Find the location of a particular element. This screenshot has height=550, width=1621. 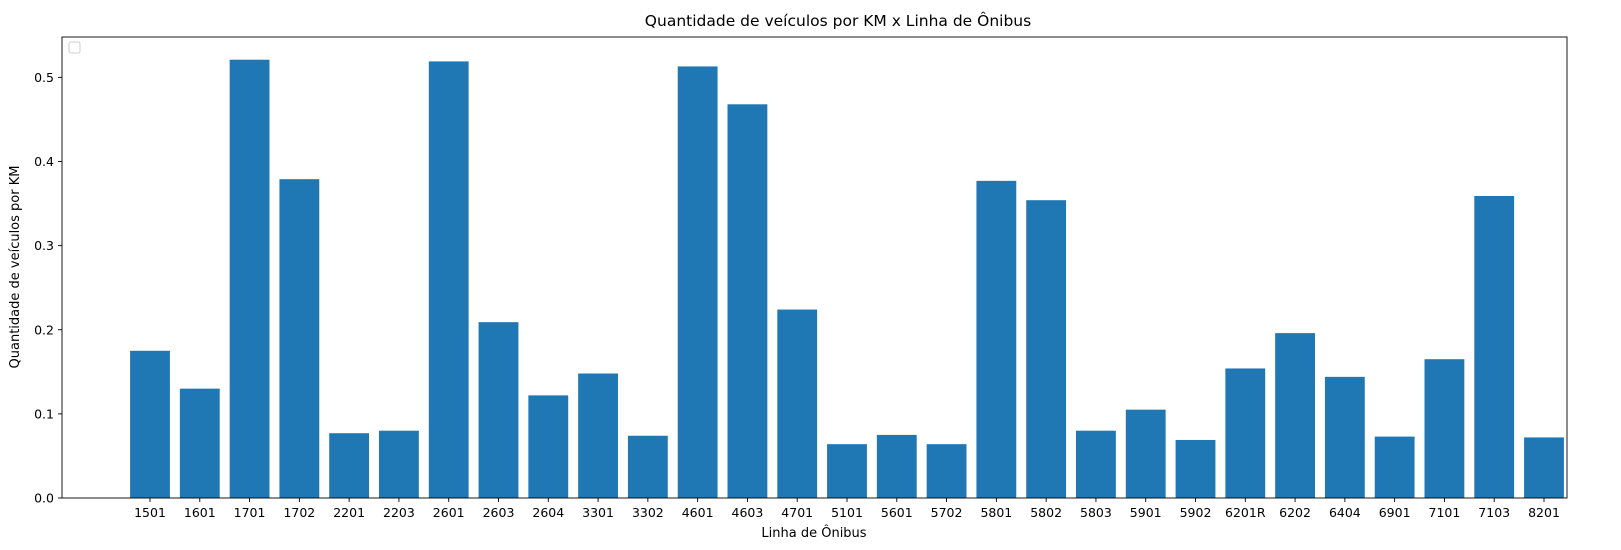

x-tick-label: 2201 is located at coordinates (349, 512).